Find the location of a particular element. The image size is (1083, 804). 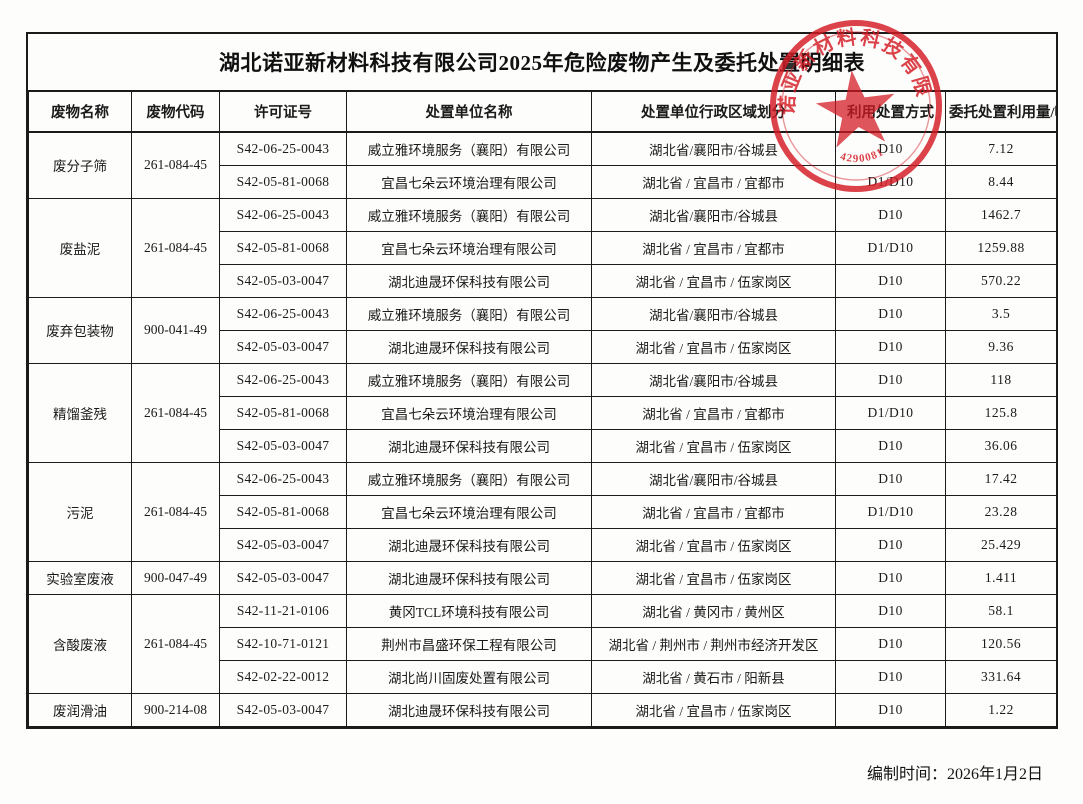

waste-code-cell: 900-214-08 is located at coordinates (175, 709).